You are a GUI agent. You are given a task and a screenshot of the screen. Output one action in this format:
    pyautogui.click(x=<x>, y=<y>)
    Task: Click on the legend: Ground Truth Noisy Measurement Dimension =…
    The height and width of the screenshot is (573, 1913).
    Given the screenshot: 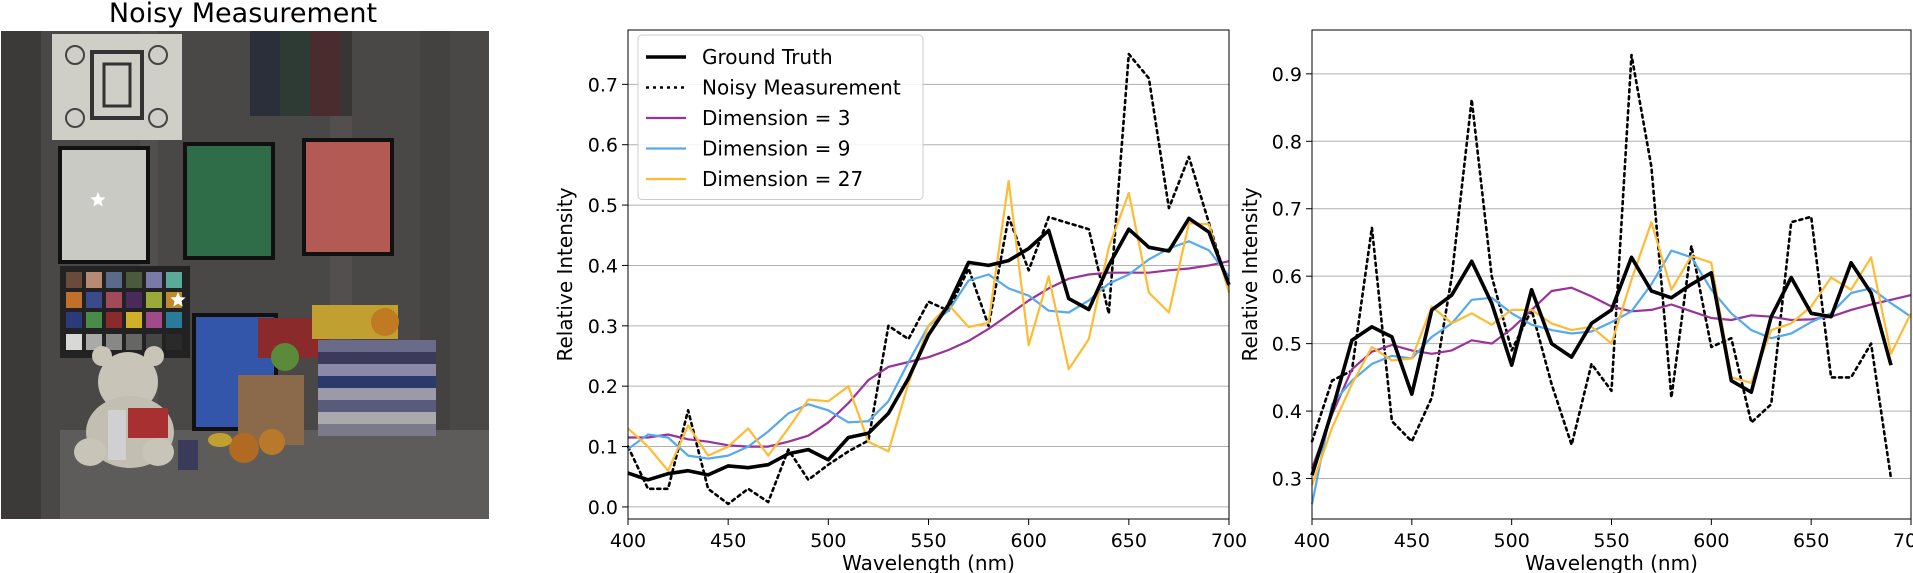 What is the action you would take?
    pyautogui.click(x=780, y=117)
    